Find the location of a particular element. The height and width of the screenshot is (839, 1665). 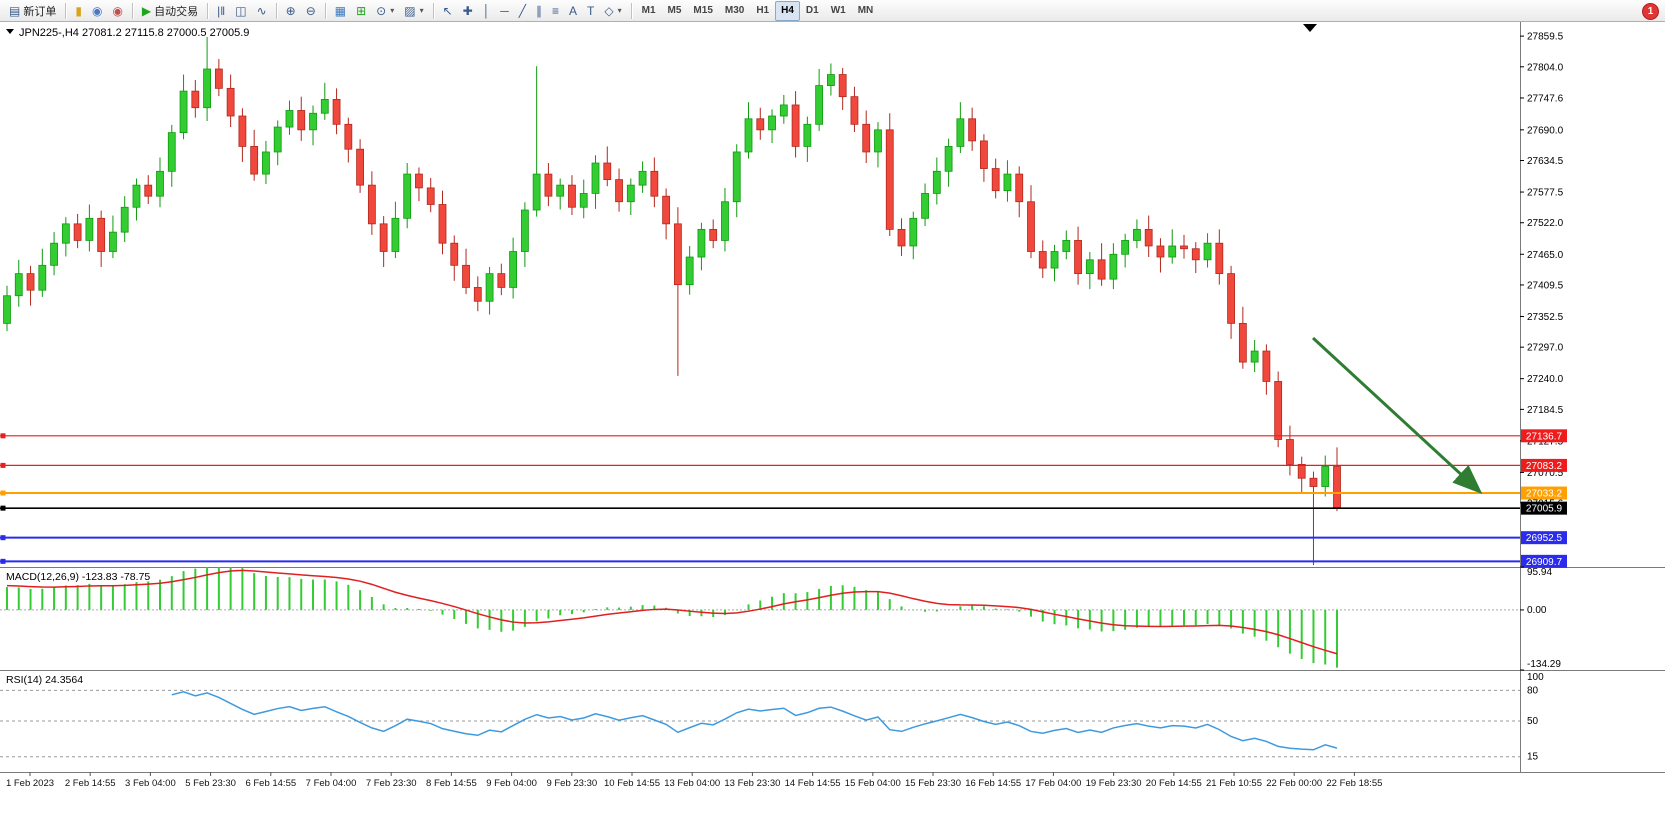

orange-support-line-anchor is located at coordinates (3, 493).